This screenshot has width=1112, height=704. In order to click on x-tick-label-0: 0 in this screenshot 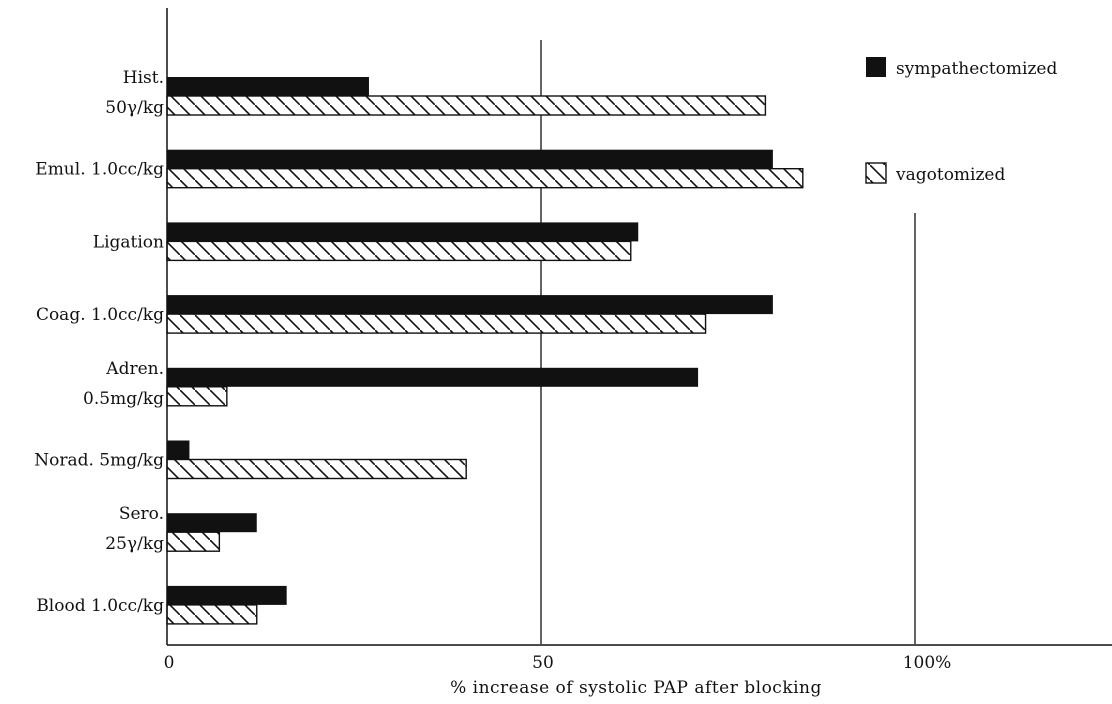, I will do `click(169, 663)`.